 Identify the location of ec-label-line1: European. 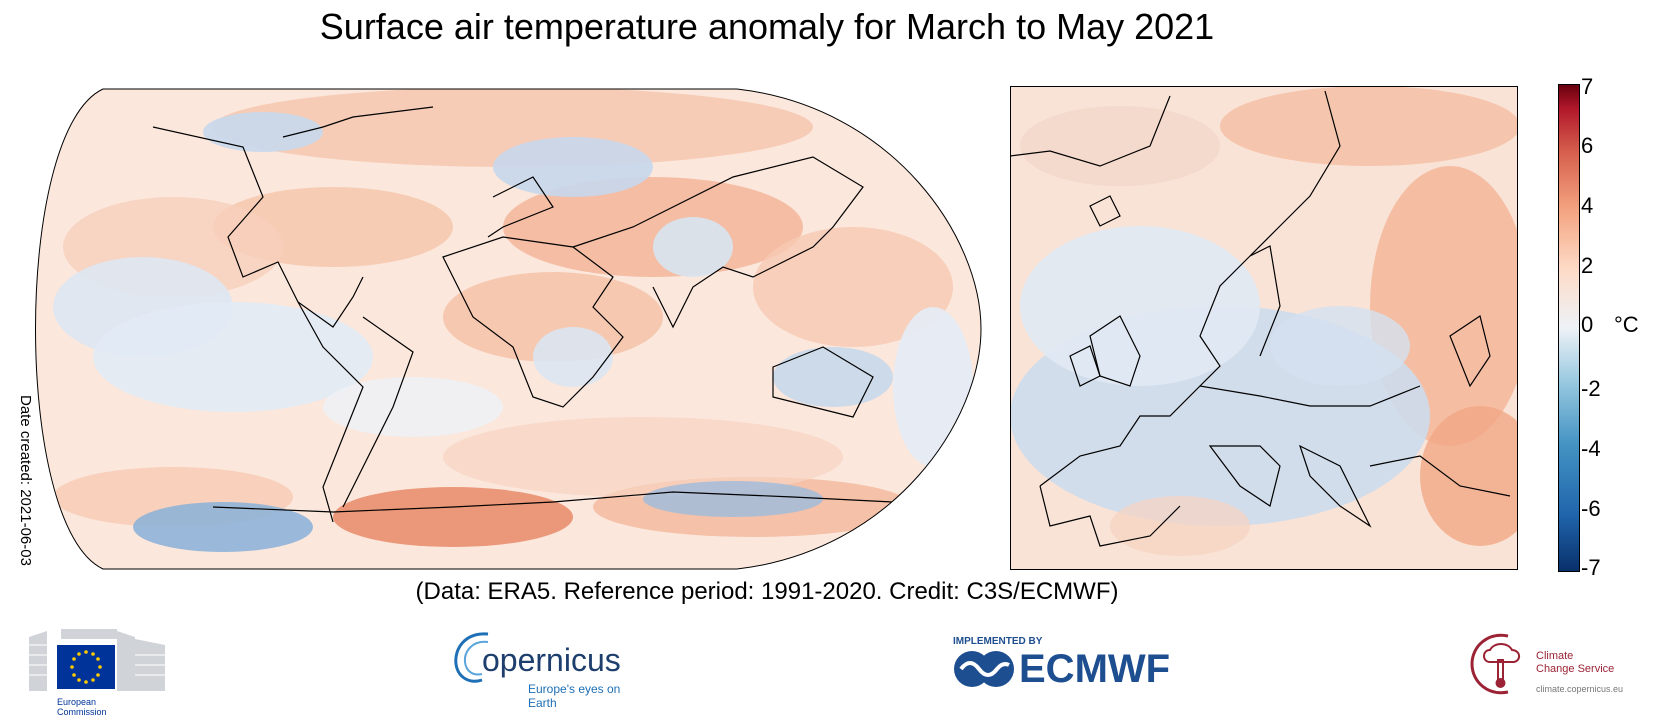
(77, 702).